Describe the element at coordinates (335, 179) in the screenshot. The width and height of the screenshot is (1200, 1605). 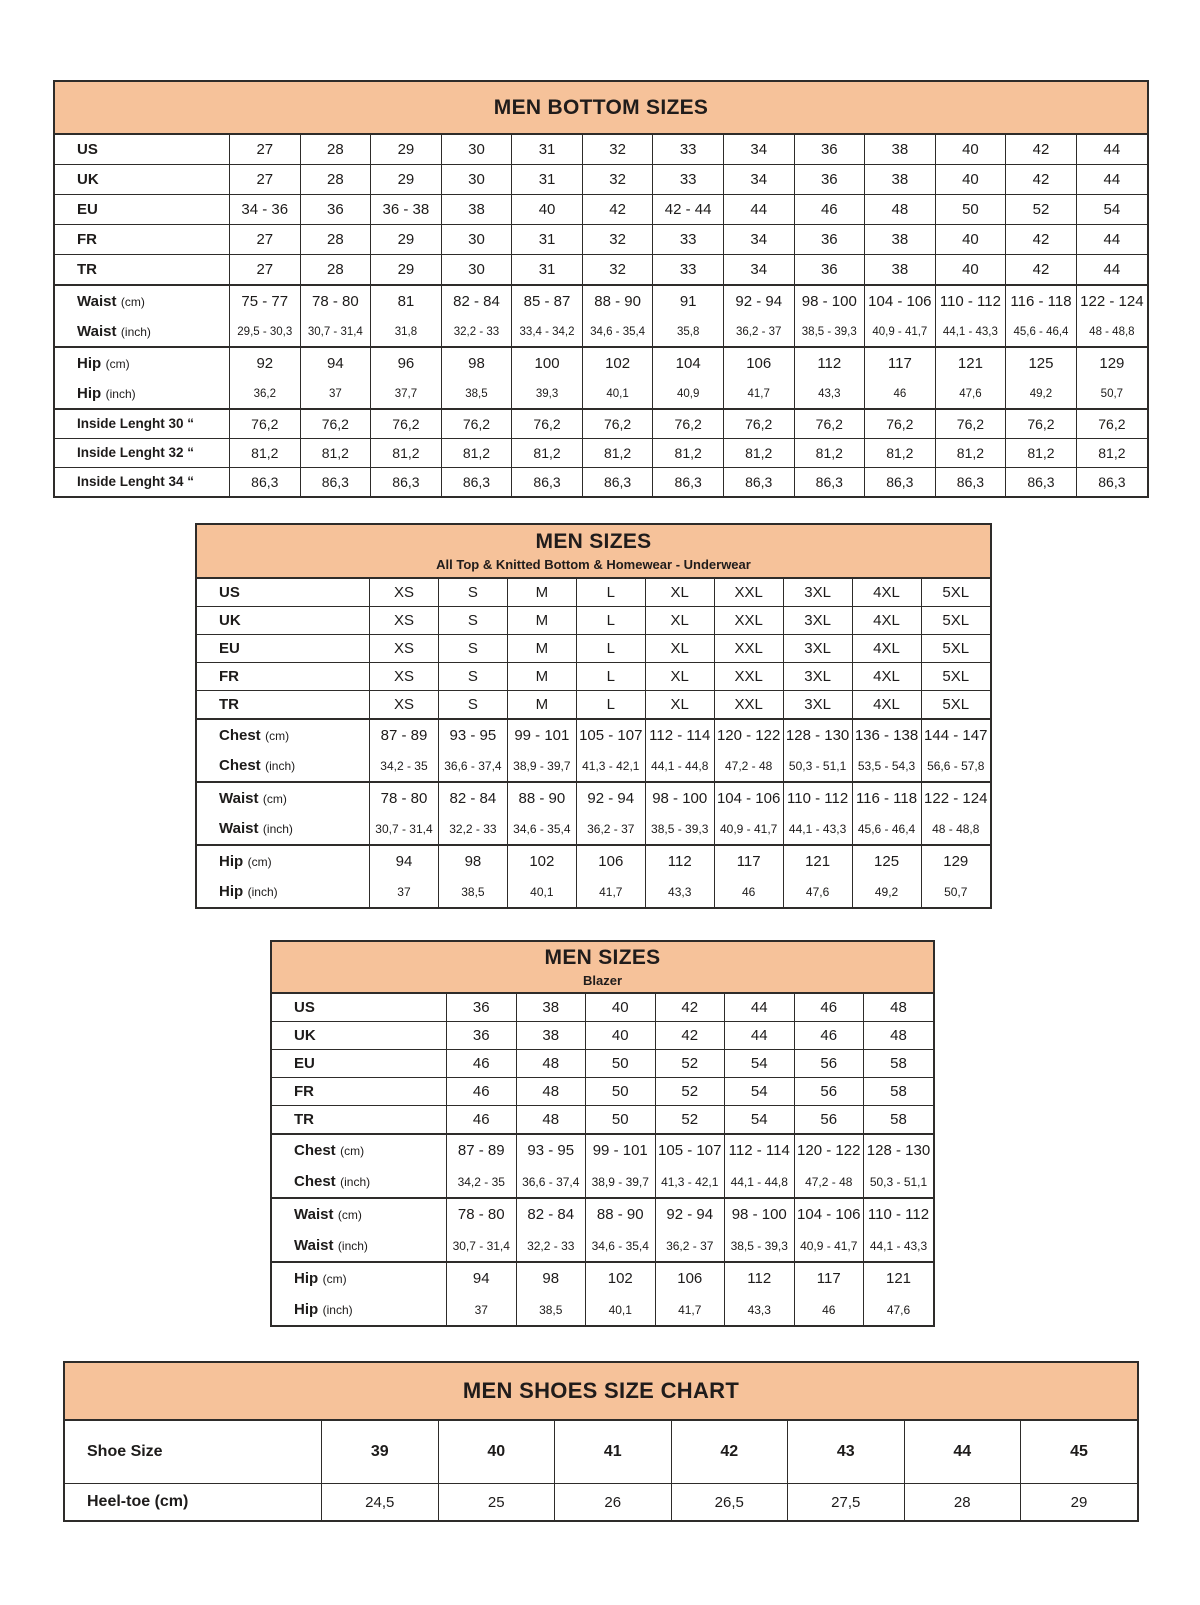
I see `cell-value: 28` at that location.